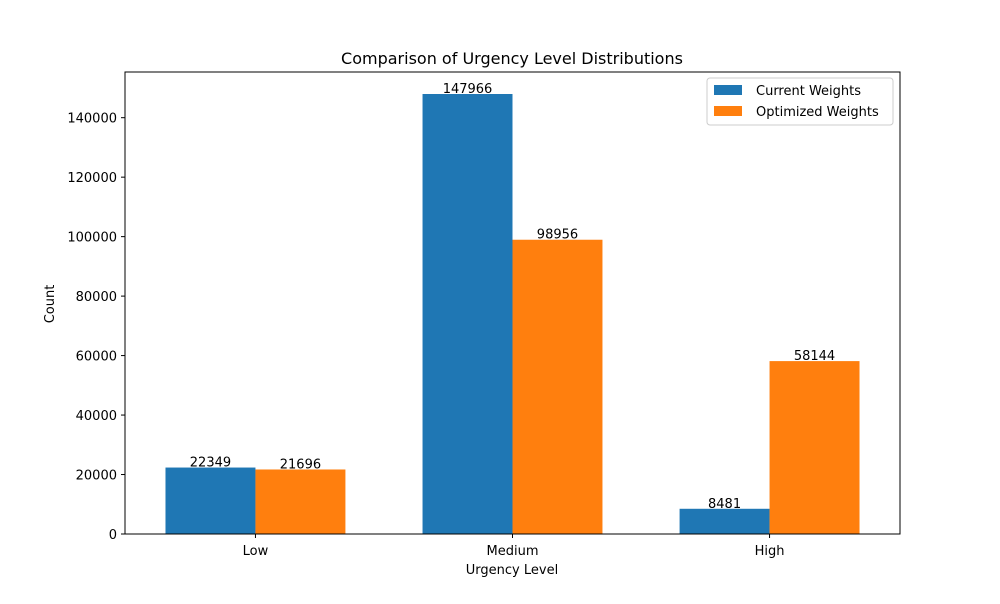  Describe the element at coordinates (728, 111) in the screenshot. I see `legend-swatch-optimized-weights` at that location.